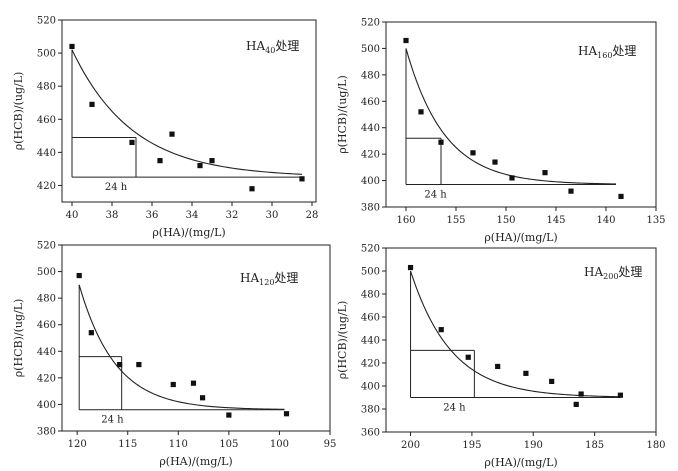 The width and height of the screenshot is (678, 471). What do you see at coordinates (610, 276) in the screenshot?
I see `panel-label-sub: 200` at bounding box center [610, 276].